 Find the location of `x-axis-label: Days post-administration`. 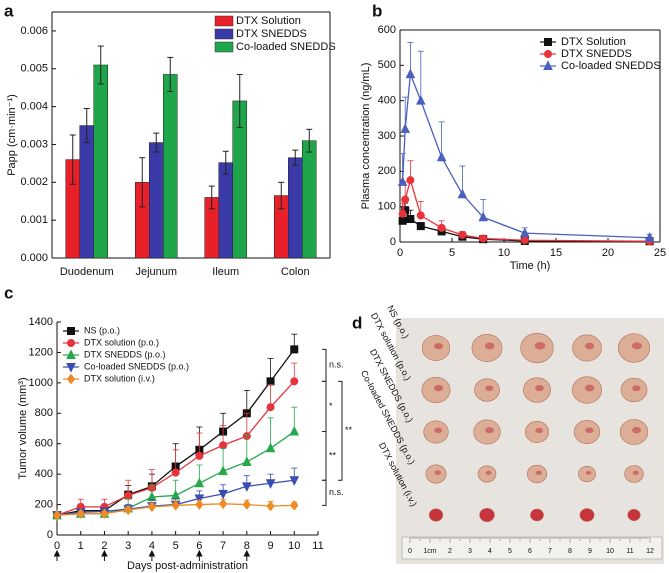

x-axis-label: Days post-administration is located at coordinates (187, 566).